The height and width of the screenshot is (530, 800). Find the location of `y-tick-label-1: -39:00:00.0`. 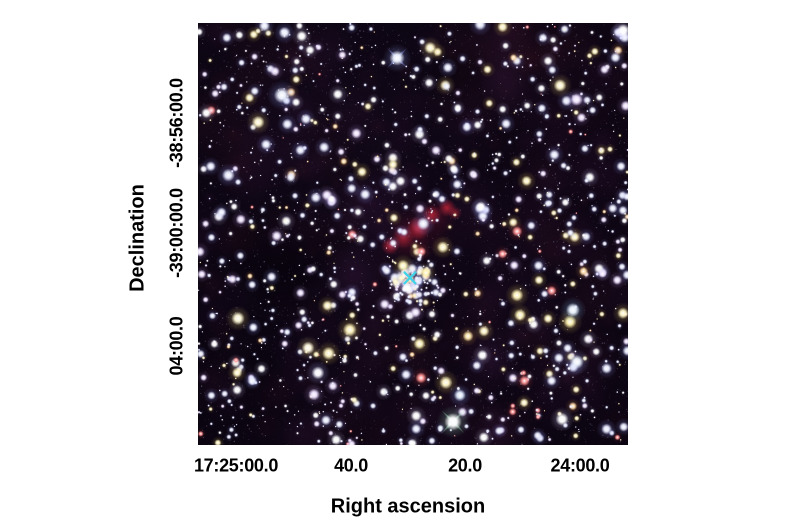

y-tick-label-1: -39:00:00.0 is located at coordinates (176, 233).